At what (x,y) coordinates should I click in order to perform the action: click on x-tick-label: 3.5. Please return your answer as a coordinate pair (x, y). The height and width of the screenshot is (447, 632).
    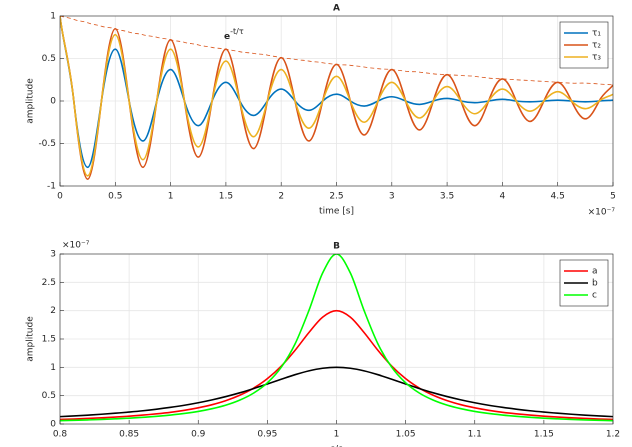
    Looking at the image, I should click on (447, 197).